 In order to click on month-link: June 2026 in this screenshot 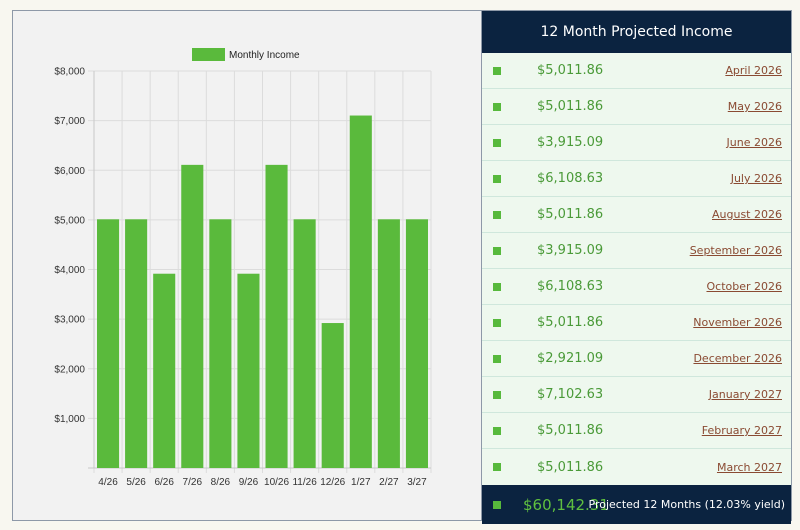, I will do `click(754, 142)`.